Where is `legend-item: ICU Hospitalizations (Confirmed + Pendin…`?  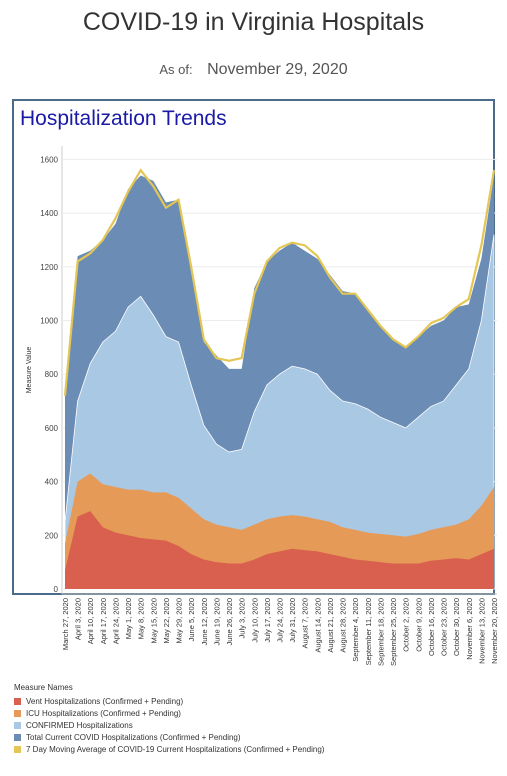 legend-item: ICU Hospitalizations (Confirmed + Pendin… is located at coordinates (254, 713).